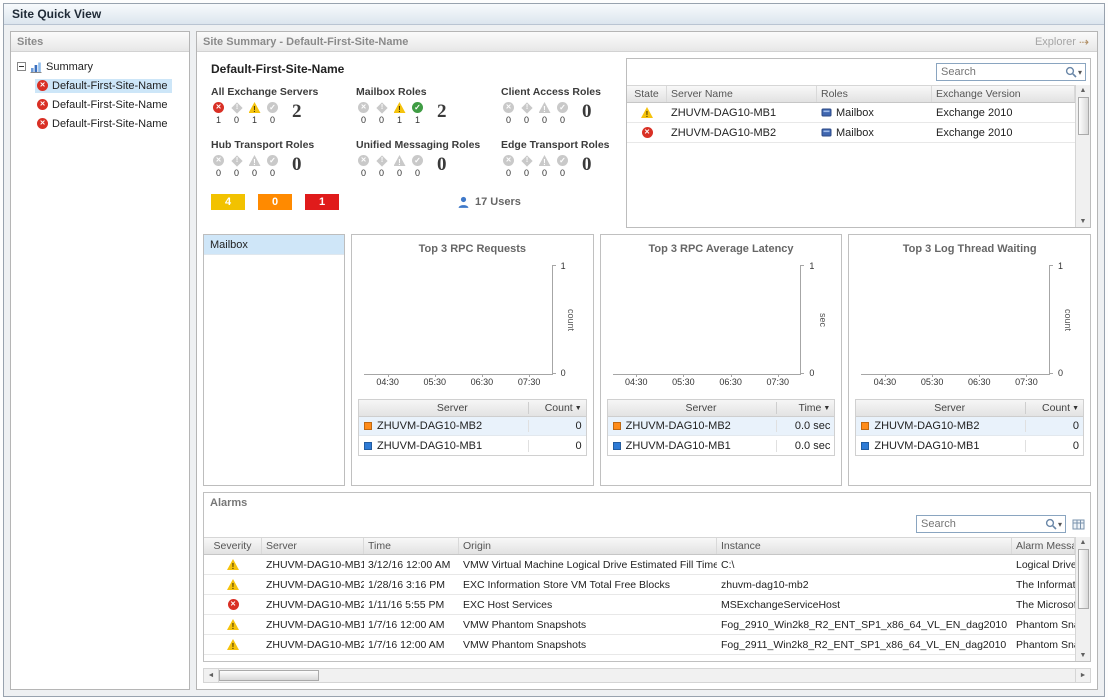 Image resolution: width=1108 pixels, height=700 pixels. What do you see at coordinates (721, 426) in the screenshot?
I see `legend-row-1: ZHUVM-DAG10-MB2 0.0 sec` at bounding box center [721, 426].